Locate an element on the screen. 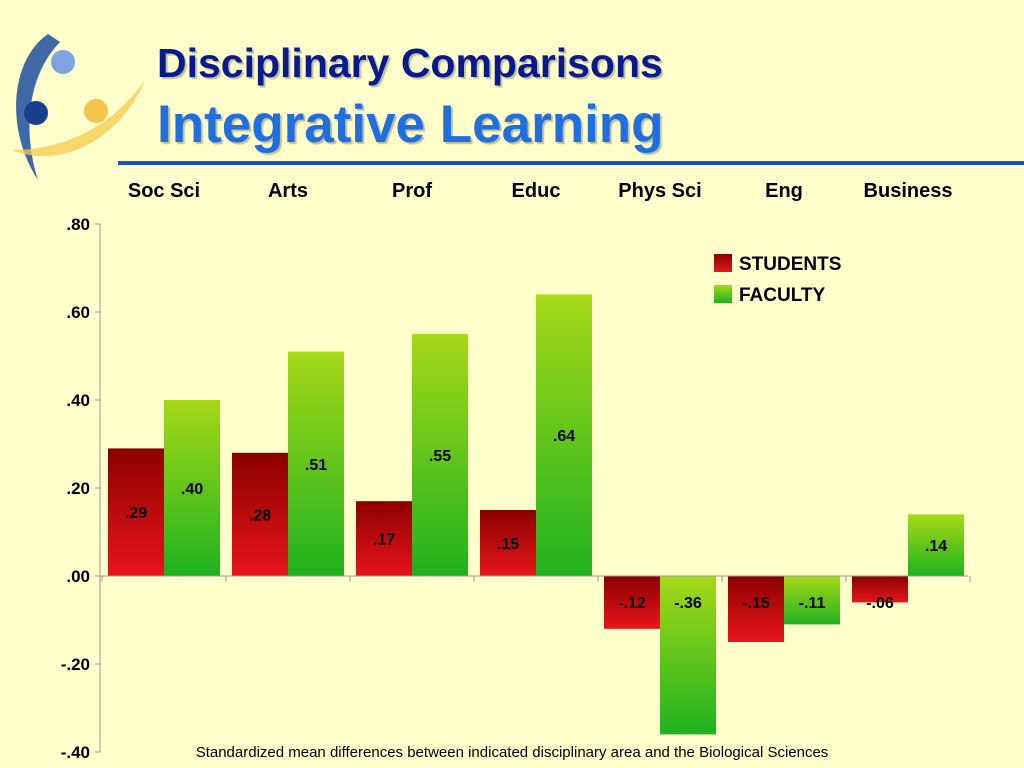 This screenshot has width=1024, height=768. y-tick-label: .60 is located at coordinates (78, 312).